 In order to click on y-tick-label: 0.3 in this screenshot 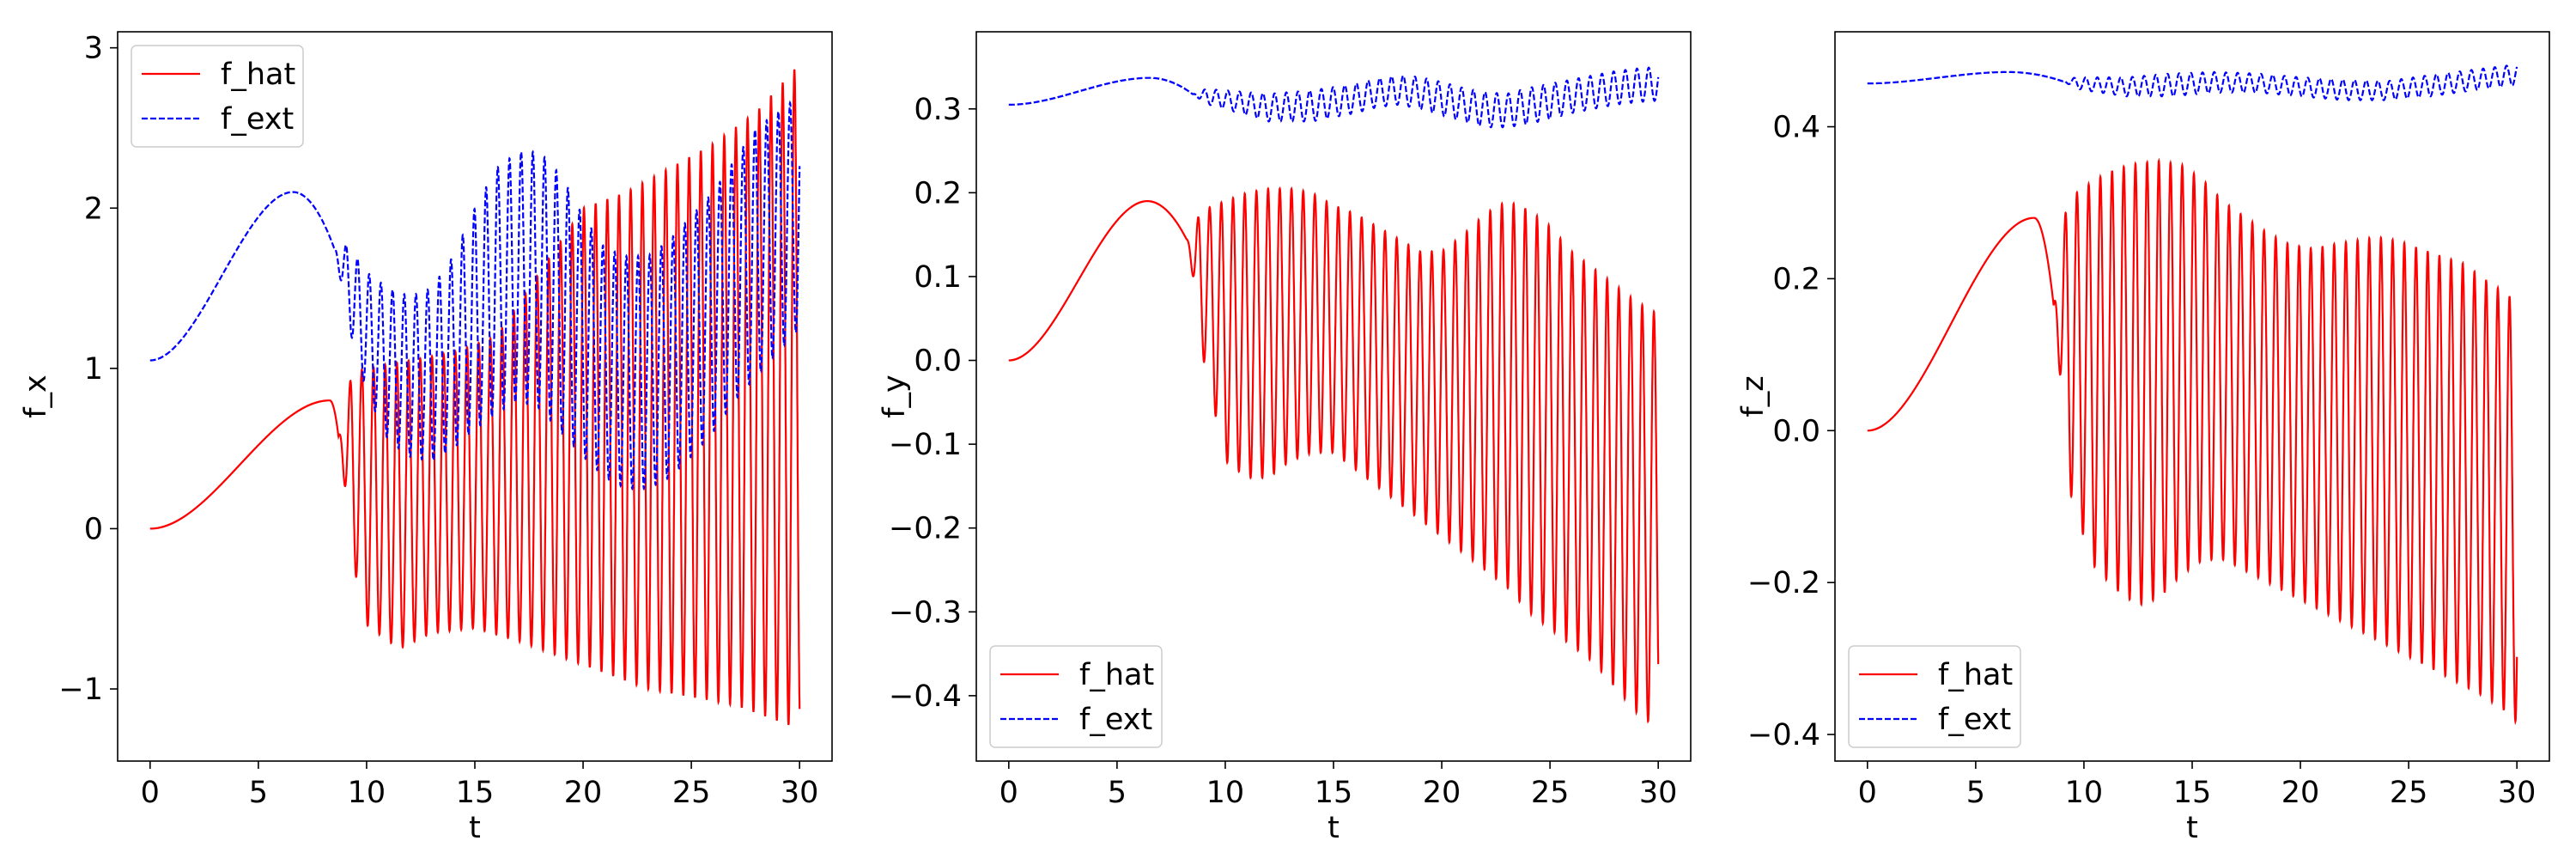, I will do `click(938, 110)`.